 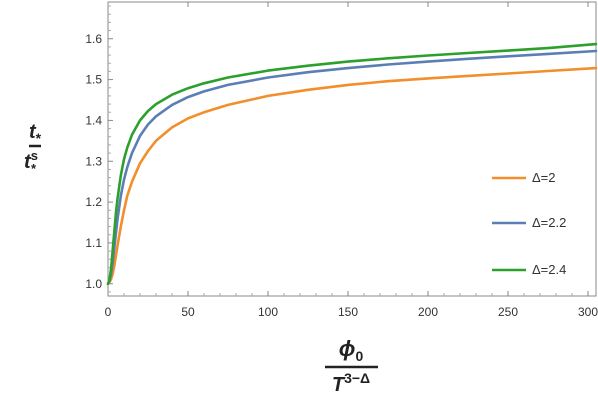 I want to click on x-tick-label: 100, so click(x=268, y=312).